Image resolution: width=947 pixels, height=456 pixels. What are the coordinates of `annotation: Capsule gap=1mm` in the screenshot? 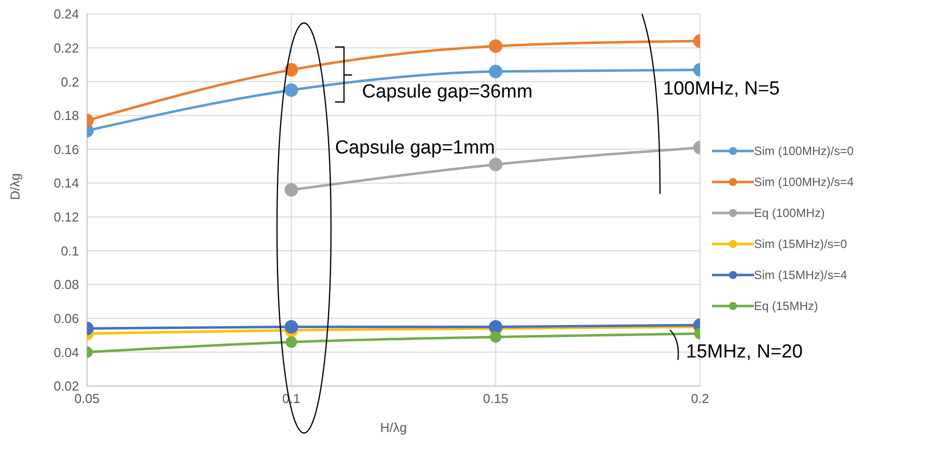 It's located at (415, 148).